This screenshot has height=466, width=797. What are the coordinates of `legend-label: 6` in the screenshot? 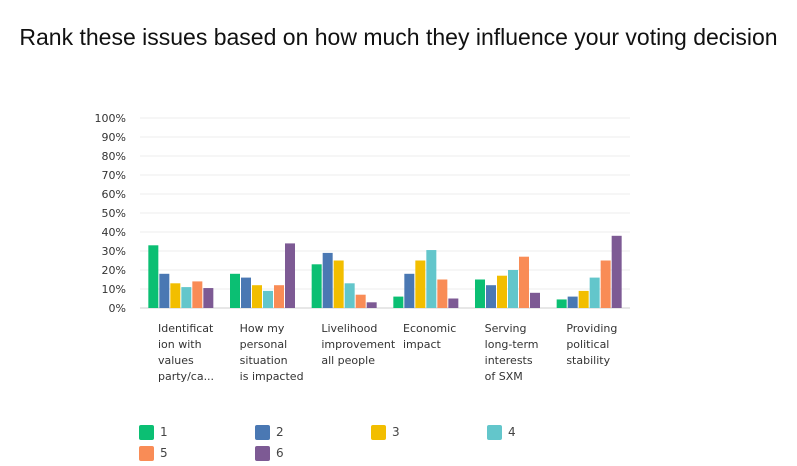 It's located at (280, 453).